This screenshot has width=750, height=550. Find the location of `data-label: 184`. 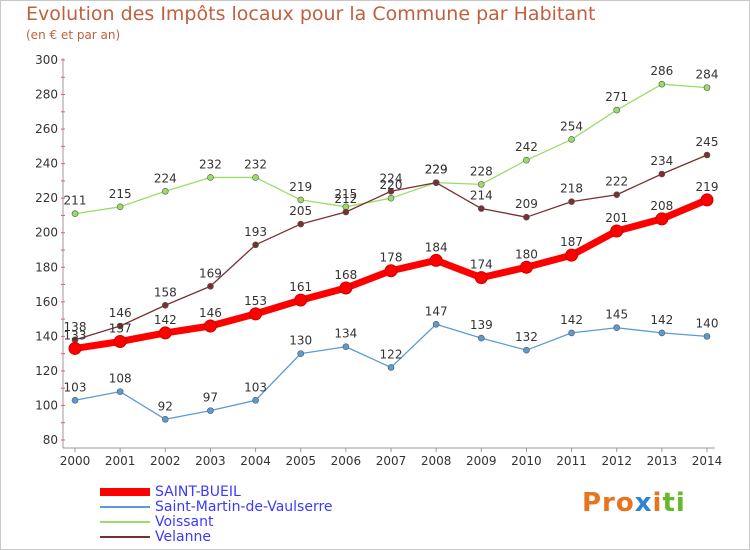

data-label: 184 is located at coordinates (436, 247).